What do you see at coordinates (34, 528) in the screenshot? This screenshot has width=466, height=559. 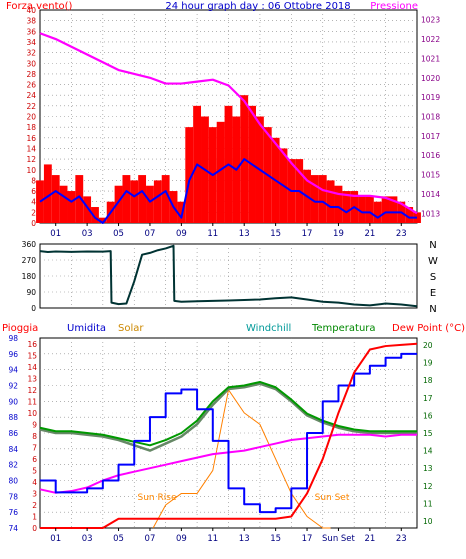 I see `rain-y-tick-label: 0` at bounding box center [34, 528].